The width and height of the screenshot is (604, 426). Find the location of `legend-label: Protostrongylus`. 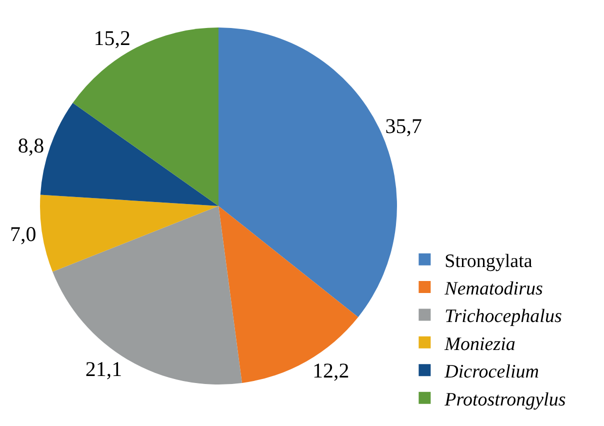

legend-label: Protostrongylus is located at coordinates (505, 399).